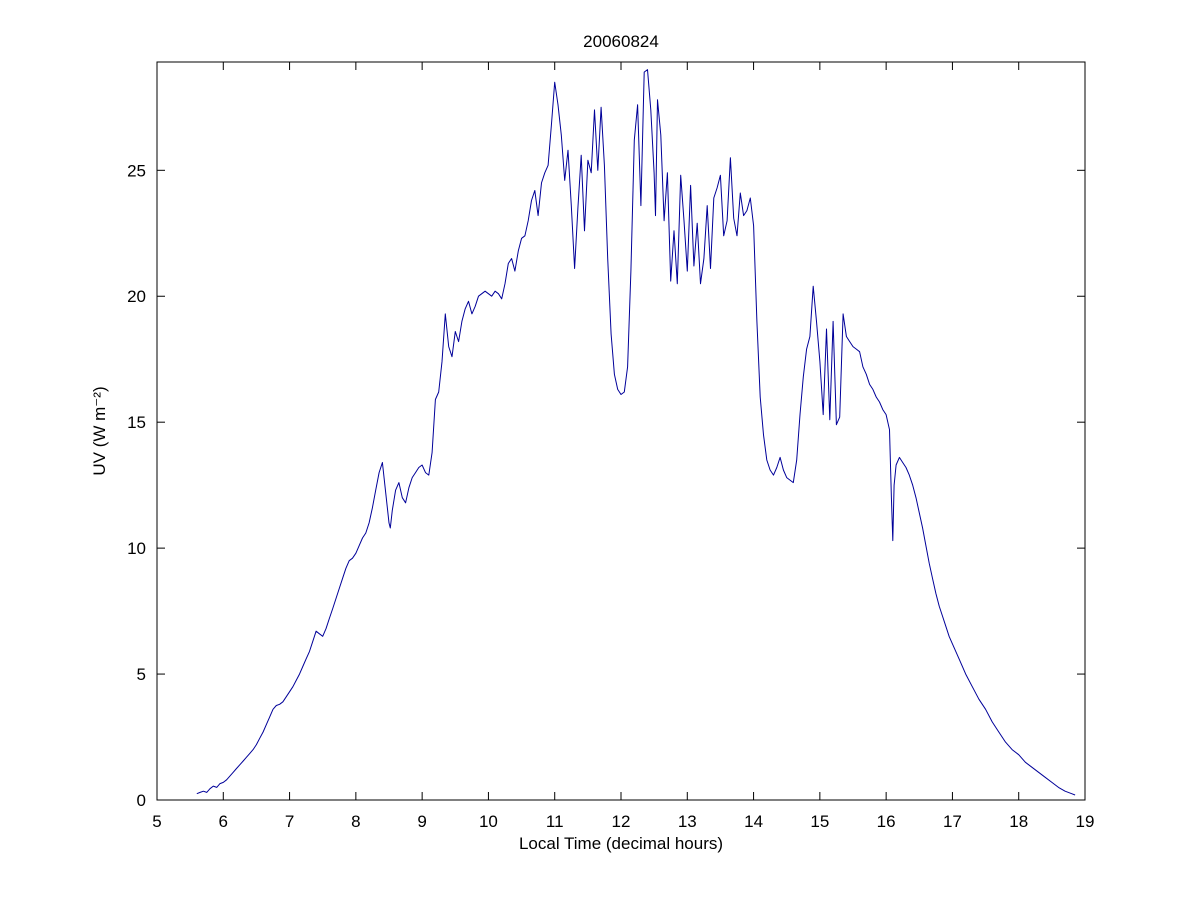  What do you see at coordinates (136, 422) in the screenshot?
I see `y-tick-label: 15` at bounding box center [136, 422].